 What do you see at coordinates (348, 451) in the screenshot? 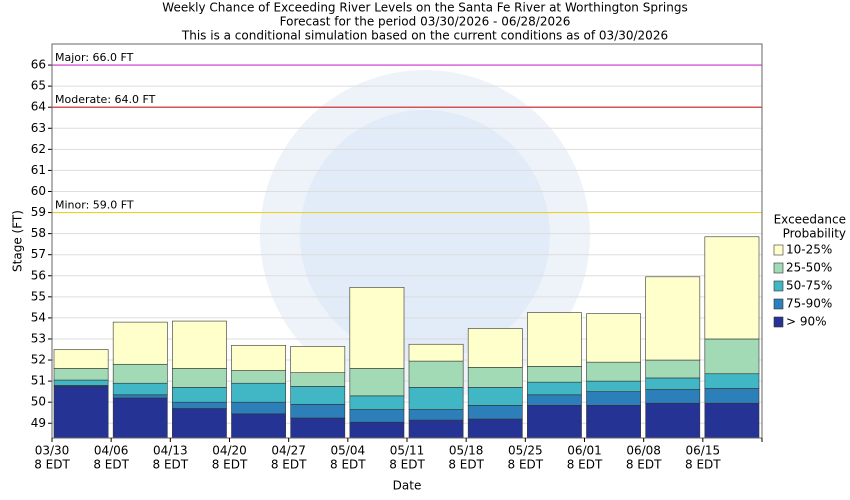
I see `x-tick-label: 05/04` at bounding box center [348, 451].